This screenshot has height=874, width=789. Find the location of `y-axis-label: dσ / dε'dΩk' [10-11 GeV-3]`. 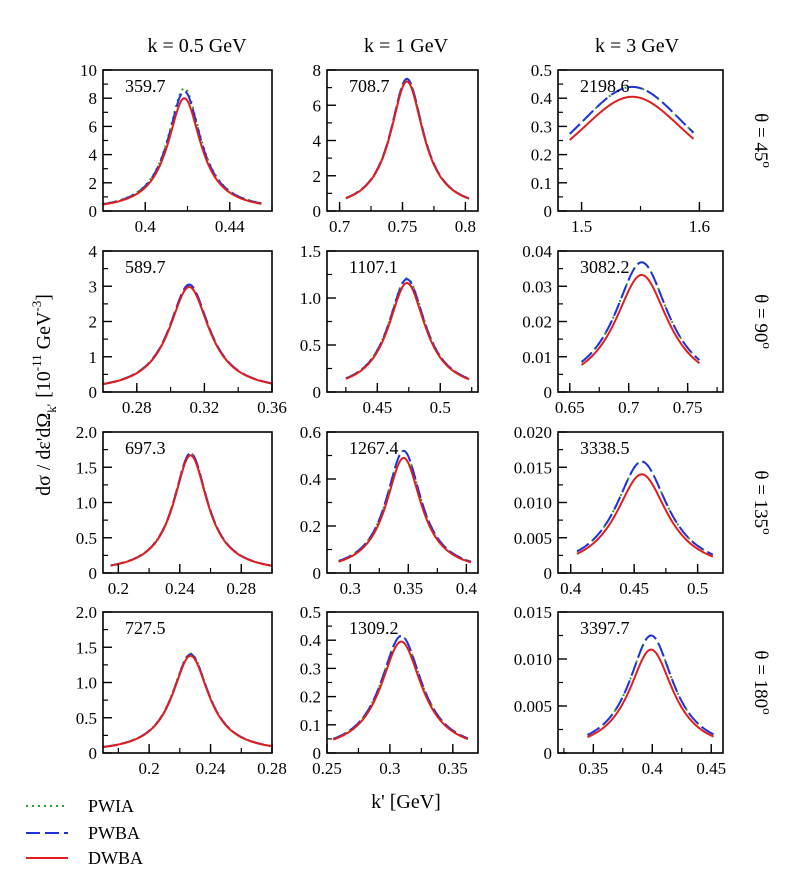

y-axis-label: dσ / dε'dΩk' [10-11 GeV-3] is located at coordinates (44, 395).